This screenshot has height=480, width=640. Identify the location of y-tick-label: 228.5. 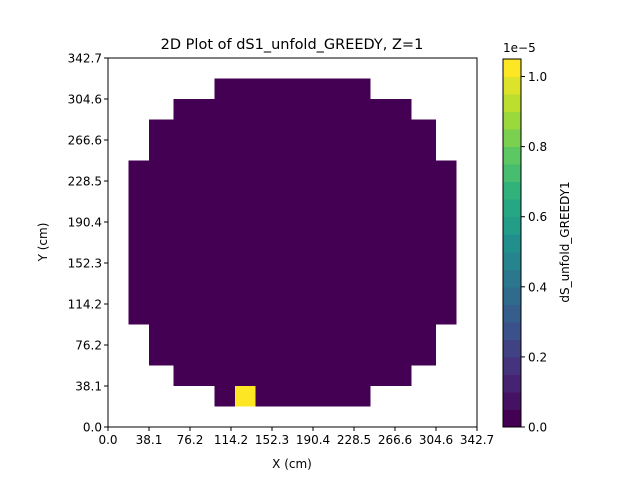
(85, 182).